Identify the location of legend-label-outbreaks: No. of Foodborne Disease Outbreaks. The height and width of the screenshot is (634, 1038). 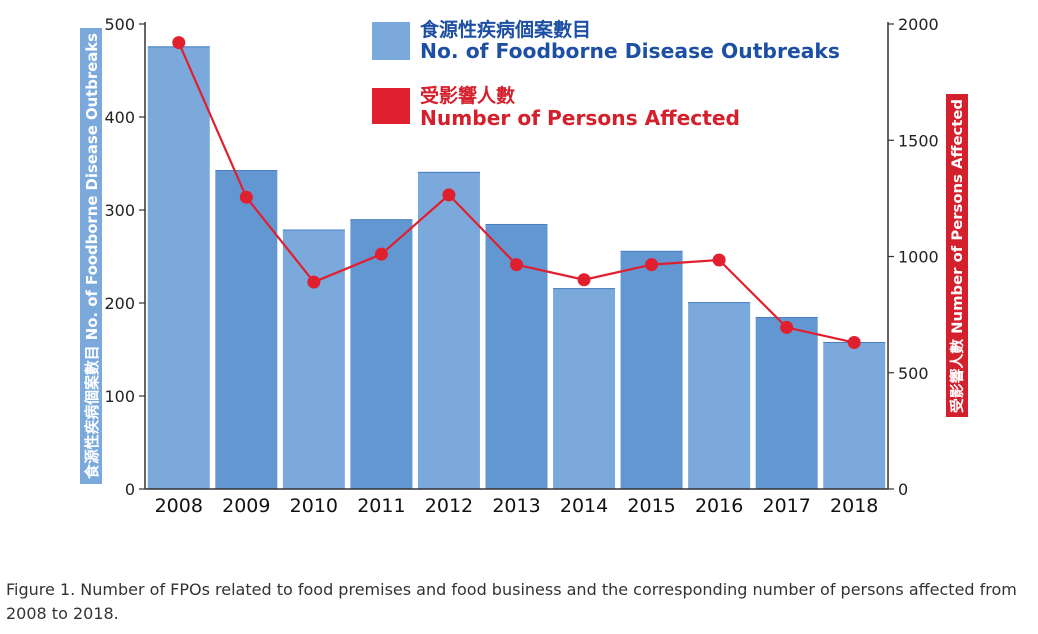
(630, 51).